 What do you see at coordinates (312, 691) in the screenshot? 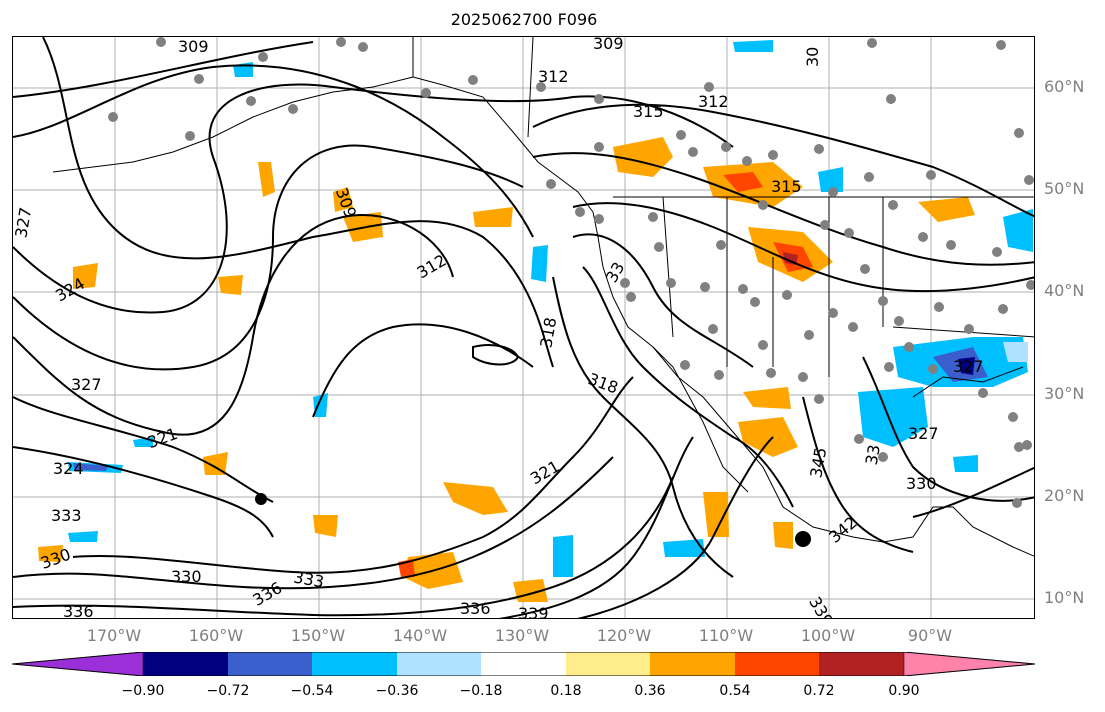
I see `colorbar-tick-label: −0.54` at bounding box center [312, 691].